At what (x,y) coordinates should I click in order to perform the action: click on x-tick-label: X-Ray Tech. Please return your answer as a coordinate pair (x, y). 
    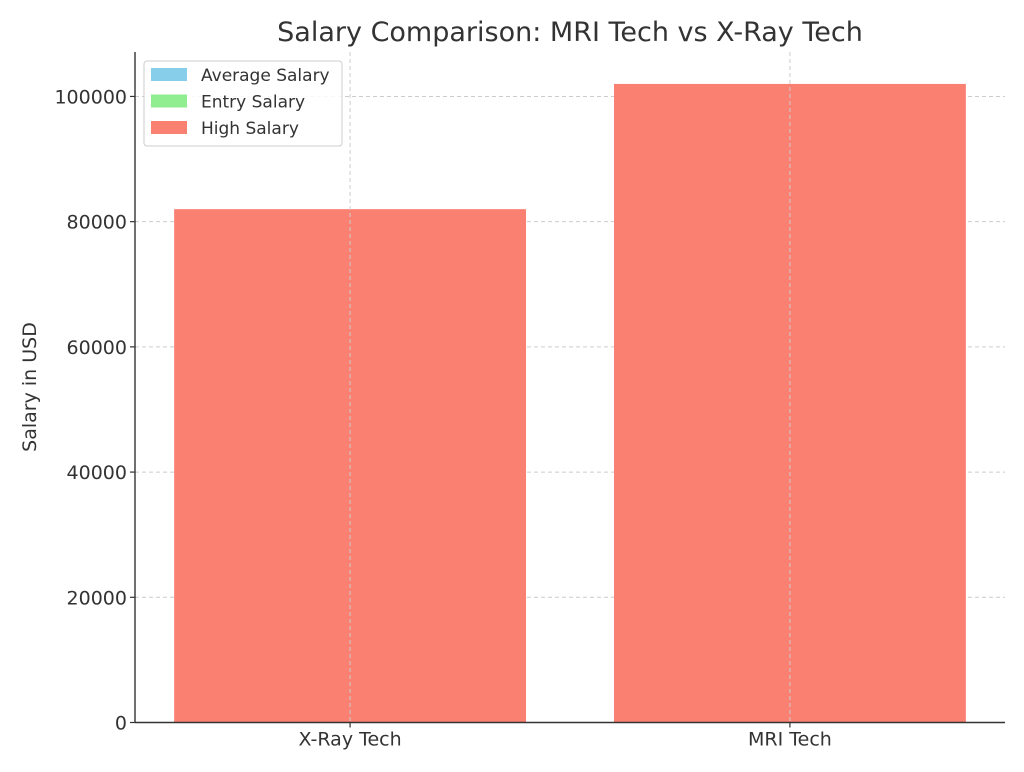
    Looking at the image, I should click on (349, 740).